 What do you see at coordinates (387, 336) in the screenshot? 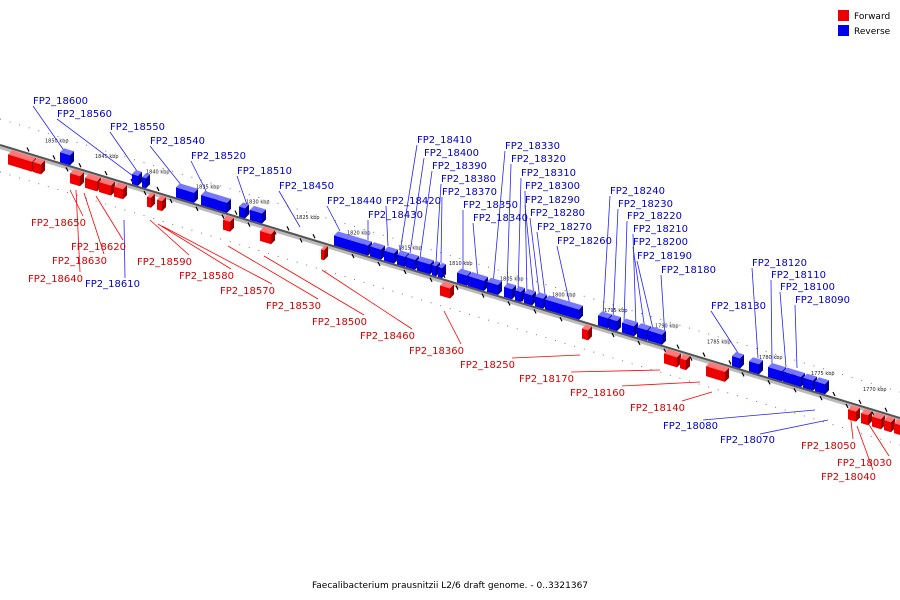
I see `gene-label: FP2_18460` at bounding box center [387, 336].